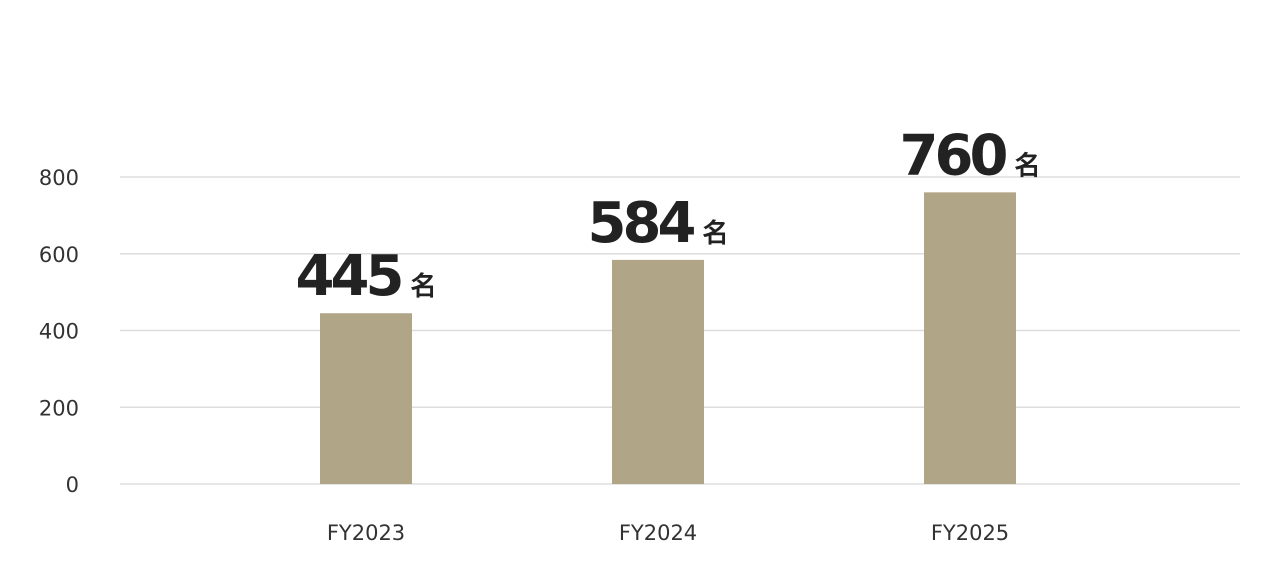 The image size is (1280, 584). Describe the element at coordinates (59, 408) in the screenshot. I see `y-tick-label: 200` at that location.